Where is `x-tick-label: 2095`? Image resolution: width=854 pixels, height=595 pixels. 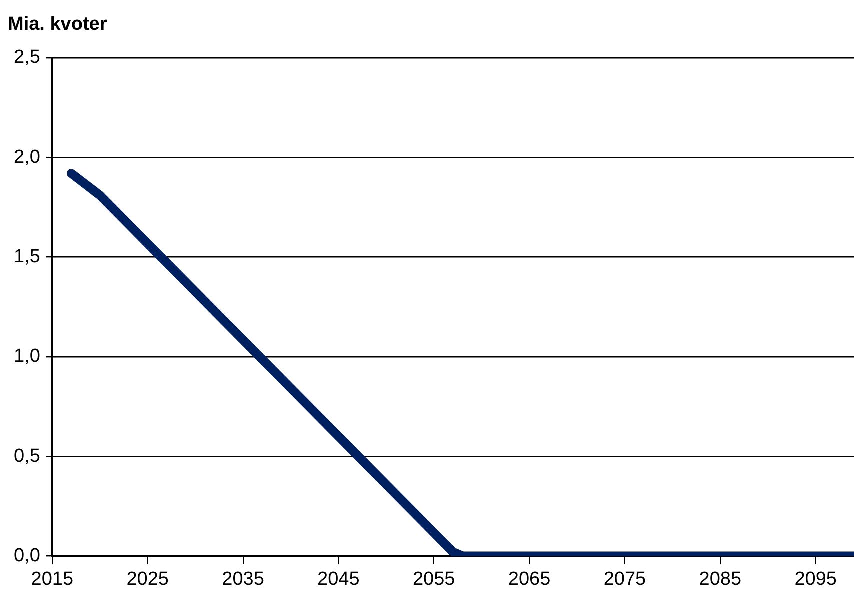
x-tick-label: 2095 is located at coordinates (815, 579).